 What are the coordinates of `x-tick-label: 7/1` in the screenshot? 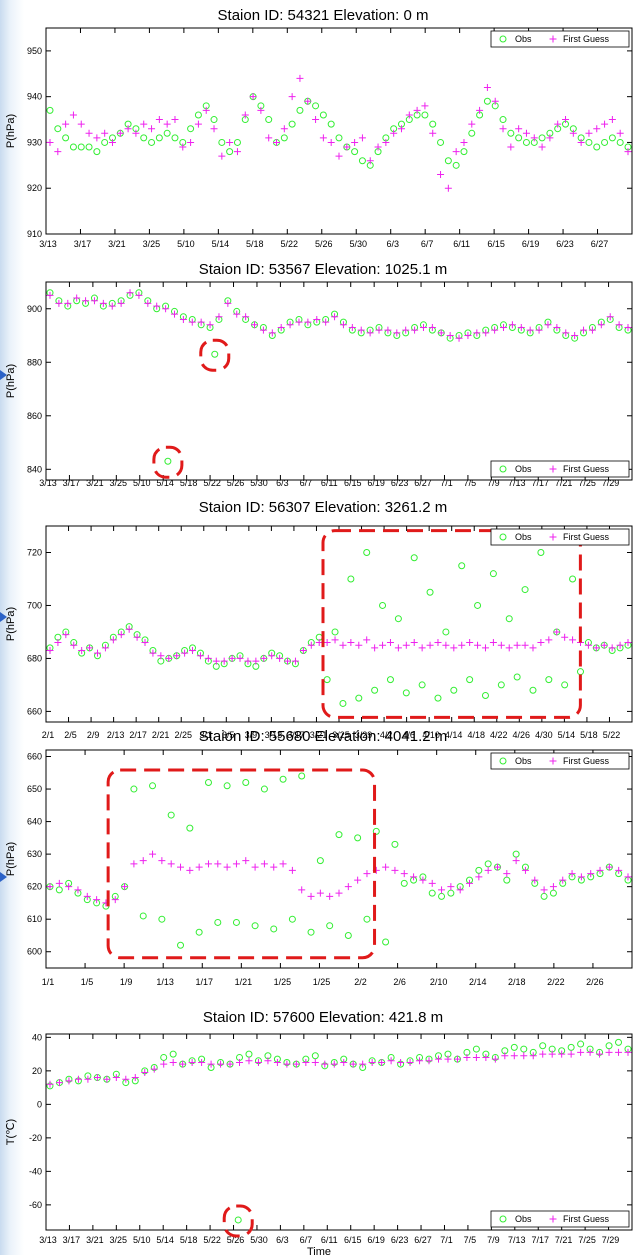 It's located at (446, 1240).